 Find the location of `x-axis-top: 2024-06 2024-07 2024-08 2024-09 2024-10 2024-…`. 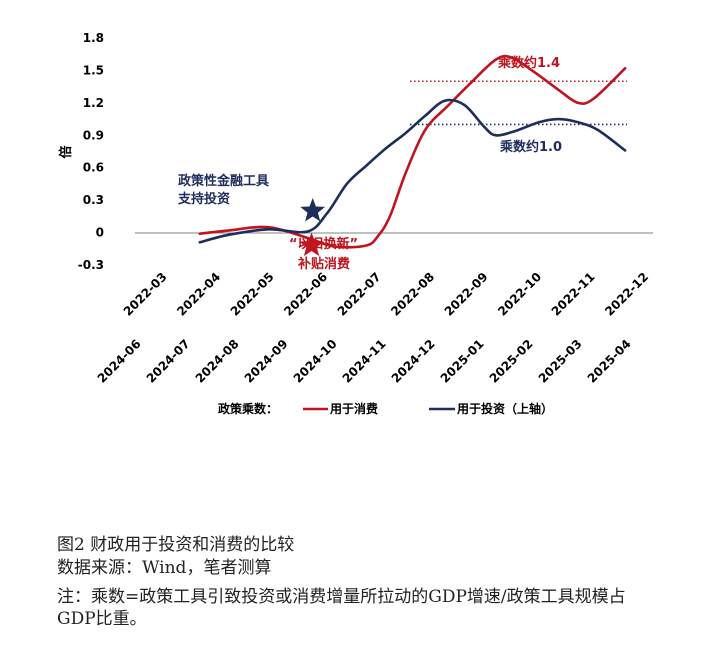

x-axis-top: 2024-06 2024-07 2024-08 2024-09 2024-10 2024-… is located at coordinates (364, 361).